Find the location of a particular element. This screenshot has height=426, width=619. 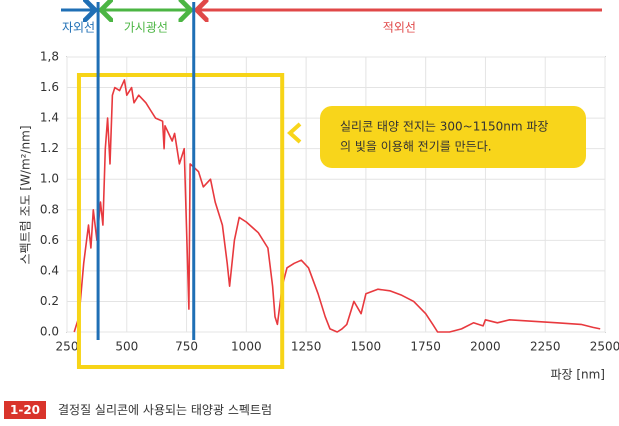

annotation-text: 의 빛을 이용해 전기를 만든다. is located at coordinates (416, 147).